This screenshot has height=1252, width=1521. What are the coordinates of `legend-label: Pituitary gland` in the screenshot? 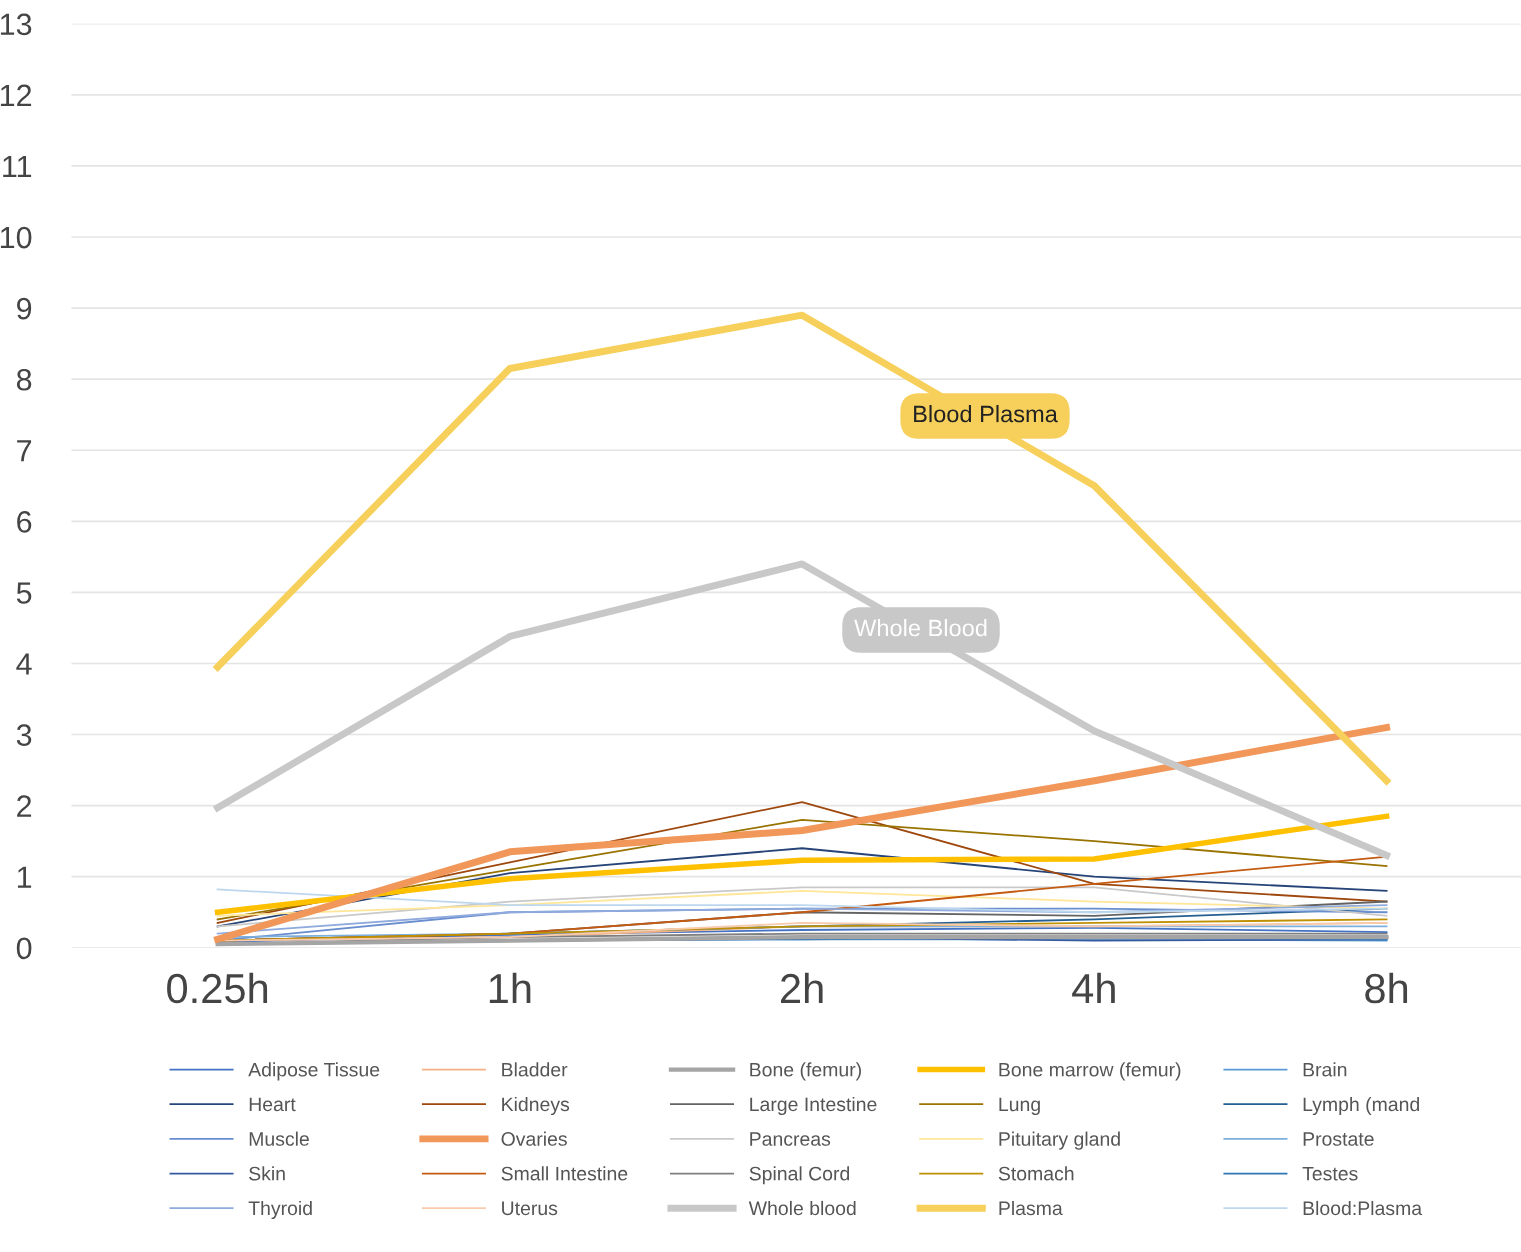 It's located at (1059, 1140).